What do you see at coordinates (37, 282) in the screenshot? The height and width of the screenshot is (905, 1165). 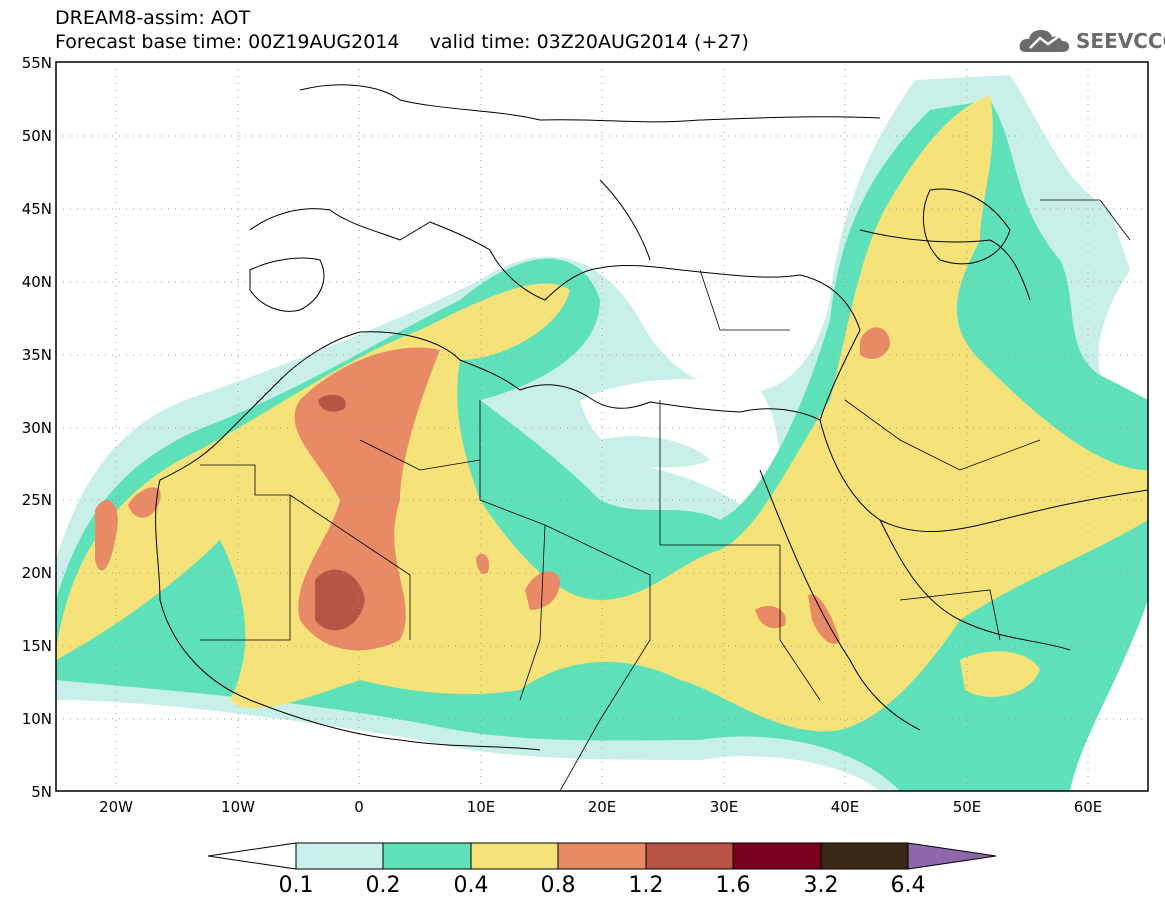 I see `lat-label: 40N` at bounding box center [37, 282].